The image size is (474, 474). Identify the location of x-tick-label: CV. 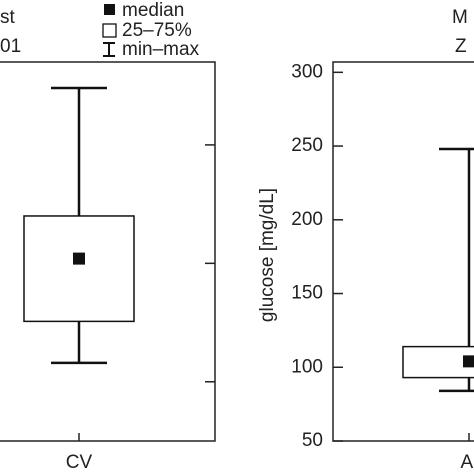
(79, 462).